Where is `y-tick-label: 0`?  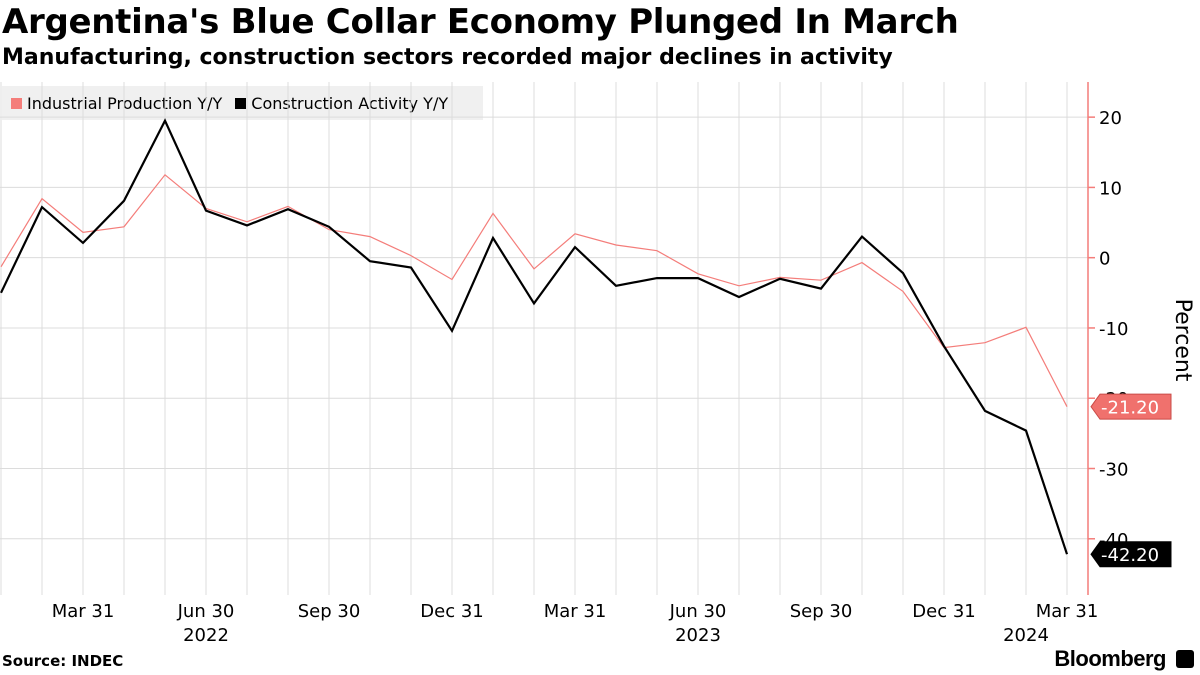
y-tick-label: 0 is located at coordinates (1104, 259).